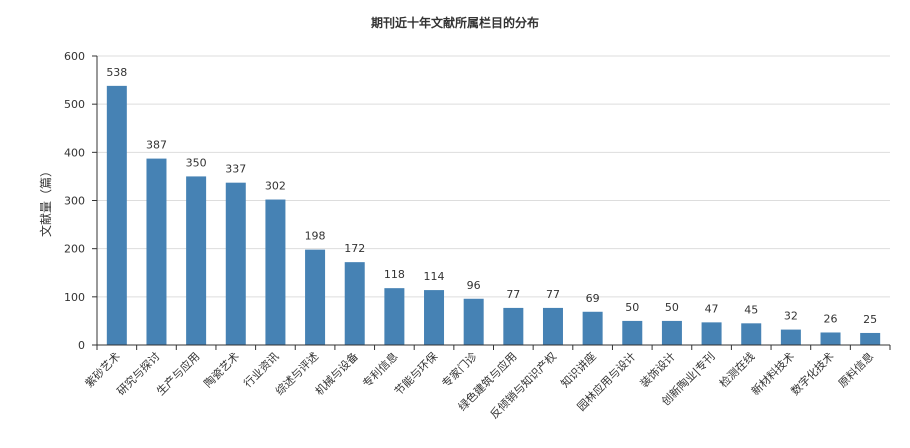 This screenshot has width=910, height=448. What do you see at coordinates (221, 369) in the screenshot?
I see `x-tick-label: 陶瓷艺术` at bounding box center [221, 369].